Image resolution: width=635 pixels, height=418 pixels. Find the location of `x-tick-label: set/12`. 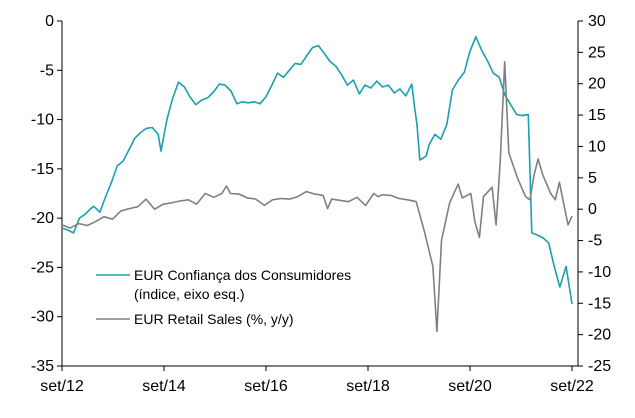

x-tick-label: set/12 is located at coordinates (62, 386).